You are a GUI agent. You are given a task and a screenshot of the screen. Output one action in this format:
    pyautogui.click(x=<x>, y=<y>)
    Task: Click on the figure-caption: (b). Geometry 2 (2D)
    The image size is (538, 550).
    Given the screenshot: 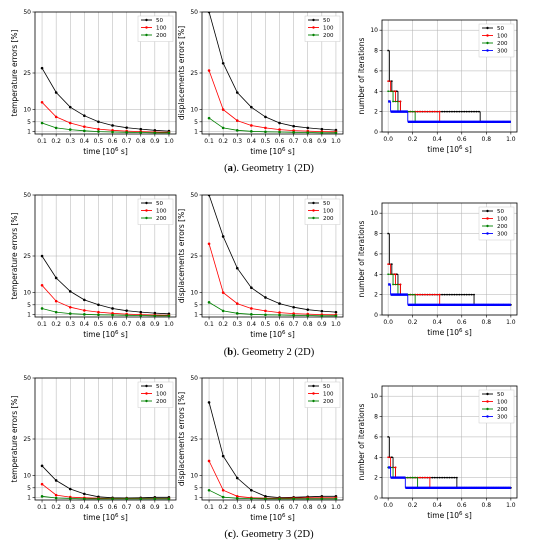 What is the action you would take?
    pyautogui.click(x=269, y=352)
    